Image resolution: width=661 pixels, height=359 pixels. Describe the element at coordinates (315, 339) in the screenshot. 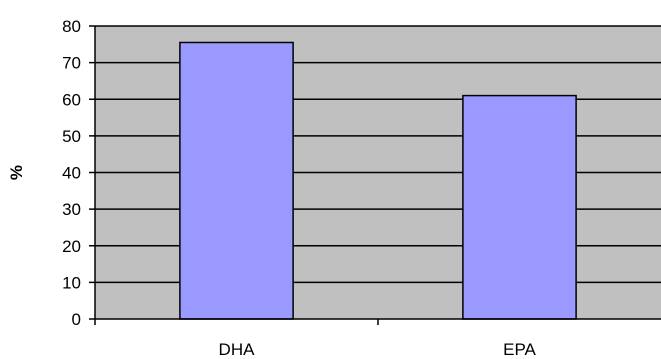

I see `x-ticks: DHA EPA` at that location.